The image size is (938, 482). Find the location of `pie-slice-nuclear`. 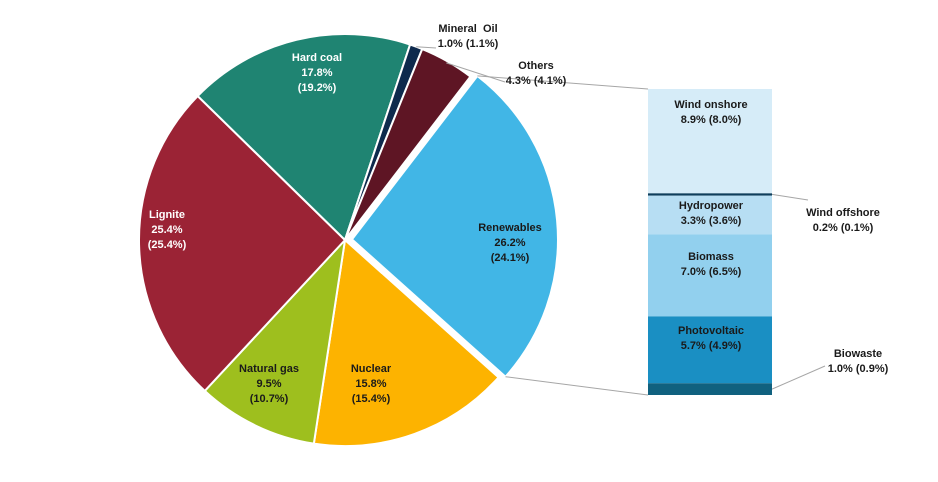

pie-slice-nuclear is located at coordinates (406, 342).